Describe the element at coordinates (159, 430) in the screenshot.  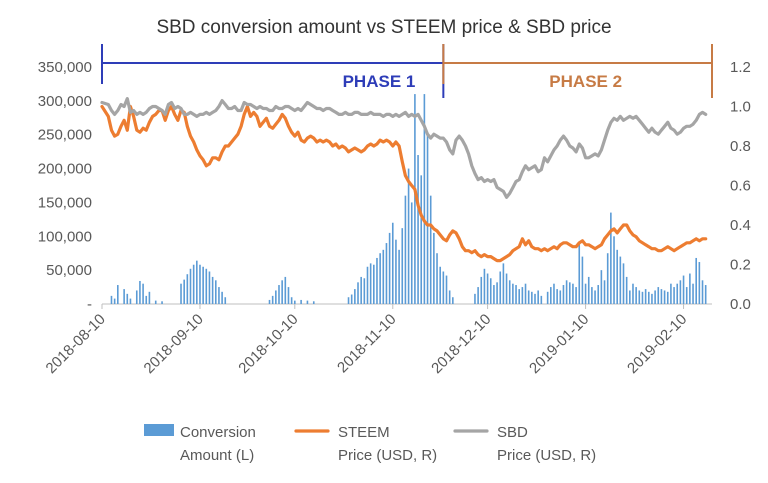
I see `legend-swatch-conversion` at that location.